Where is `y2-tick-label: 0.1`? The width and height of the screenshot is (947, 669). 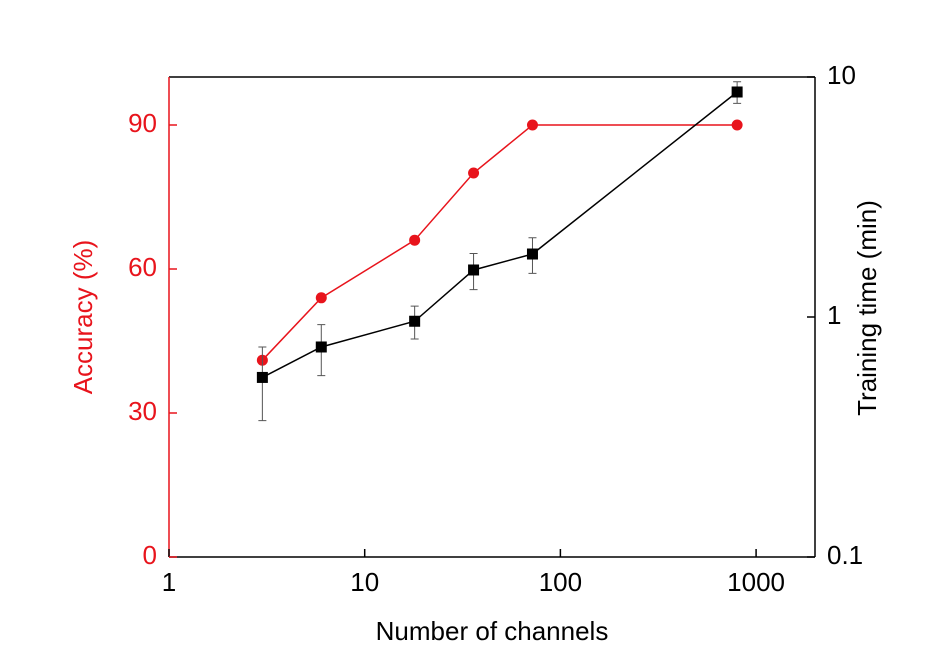
y2-tick-label: 0.1 is located at coordinates (845, 555).